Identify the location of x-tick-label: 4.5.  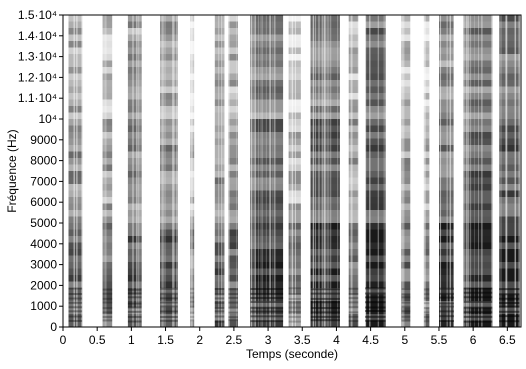
(370, 340).